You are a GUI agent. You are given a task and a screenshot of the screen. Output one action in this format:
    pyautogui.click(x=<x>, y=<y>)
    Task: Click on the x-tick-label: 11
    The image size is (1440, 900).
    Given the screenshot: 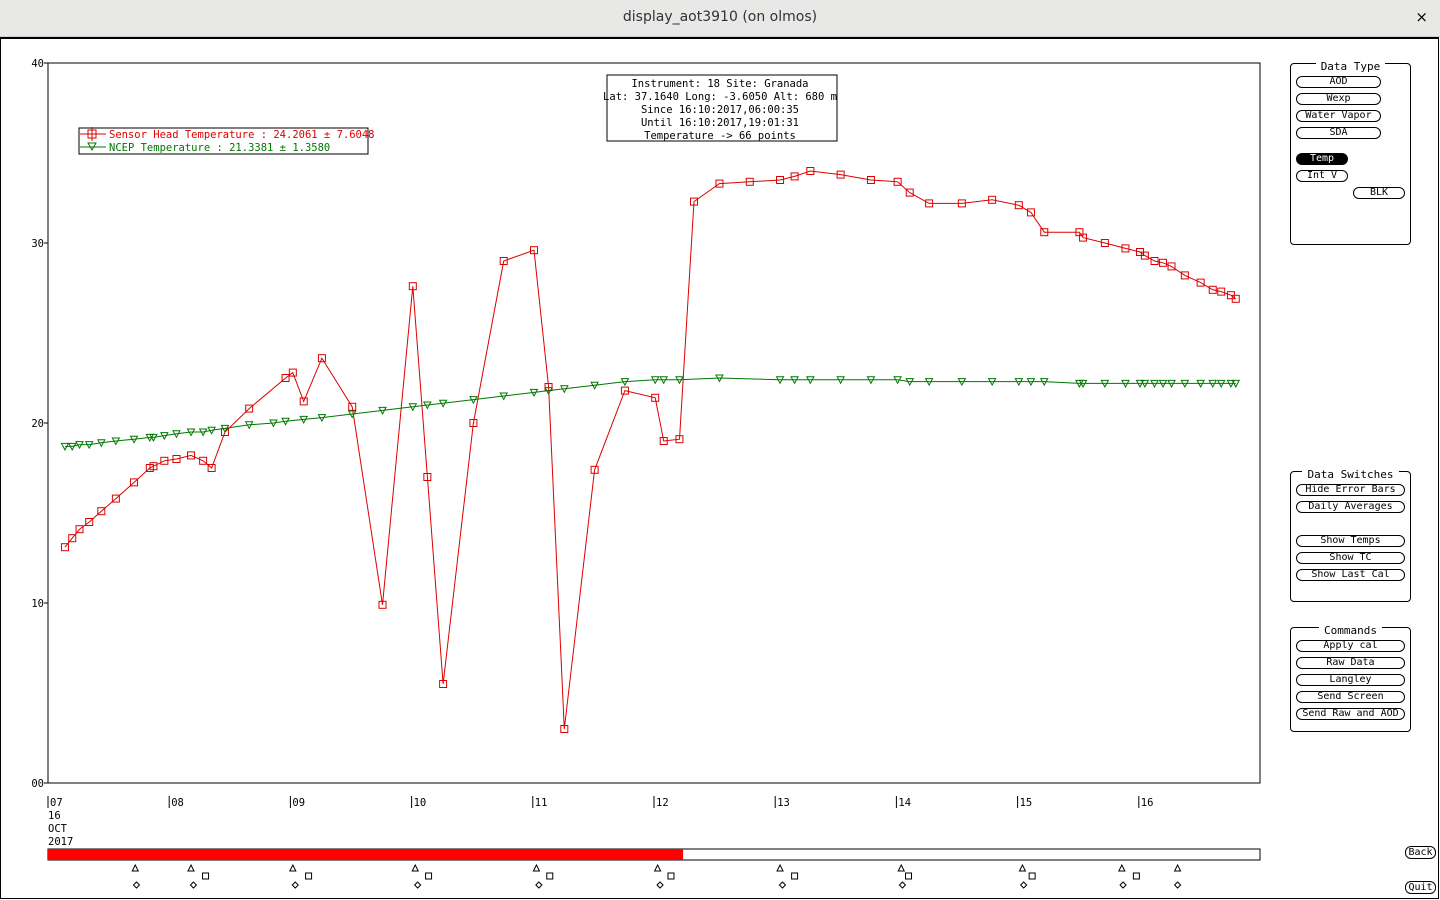 What is the action you would take?
    pyautogui.click(x=541, y=803)
    